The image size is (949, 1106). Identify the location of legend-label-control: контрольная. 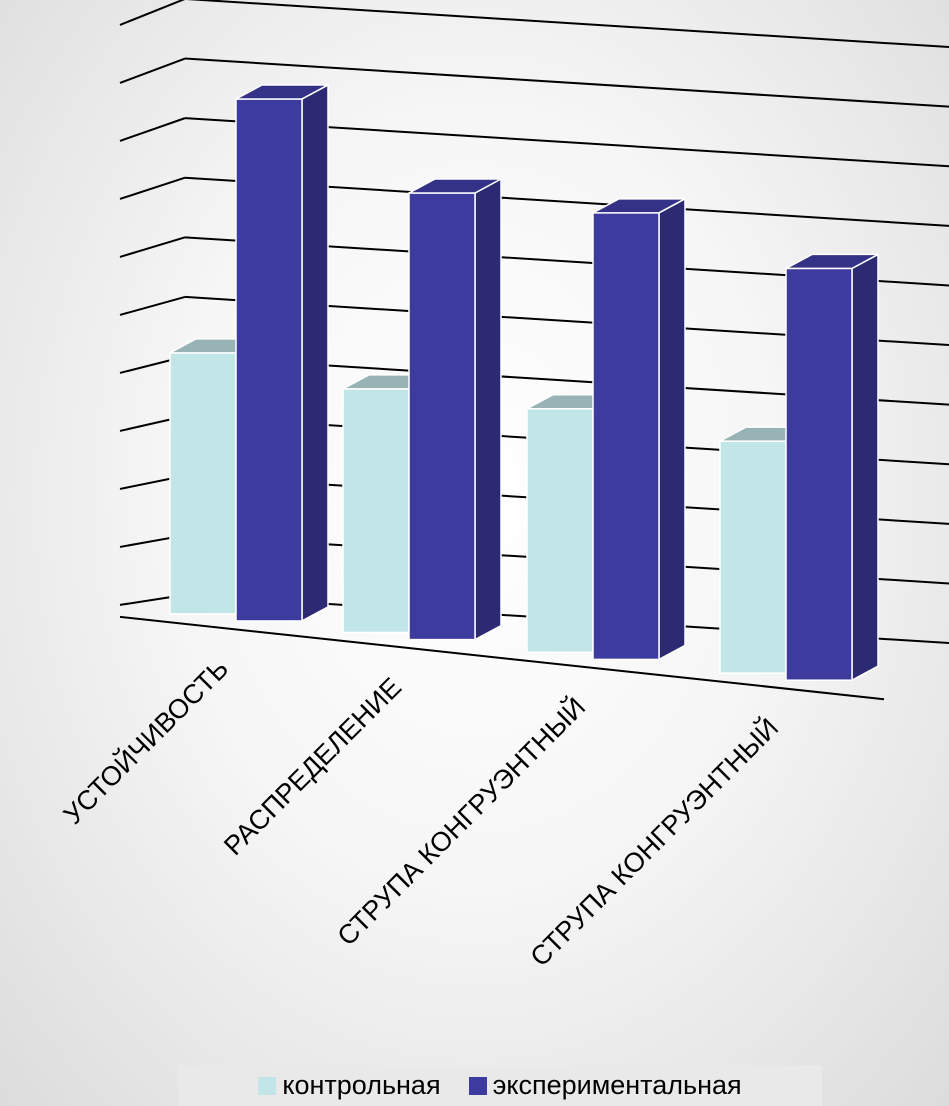
(361, 1085).